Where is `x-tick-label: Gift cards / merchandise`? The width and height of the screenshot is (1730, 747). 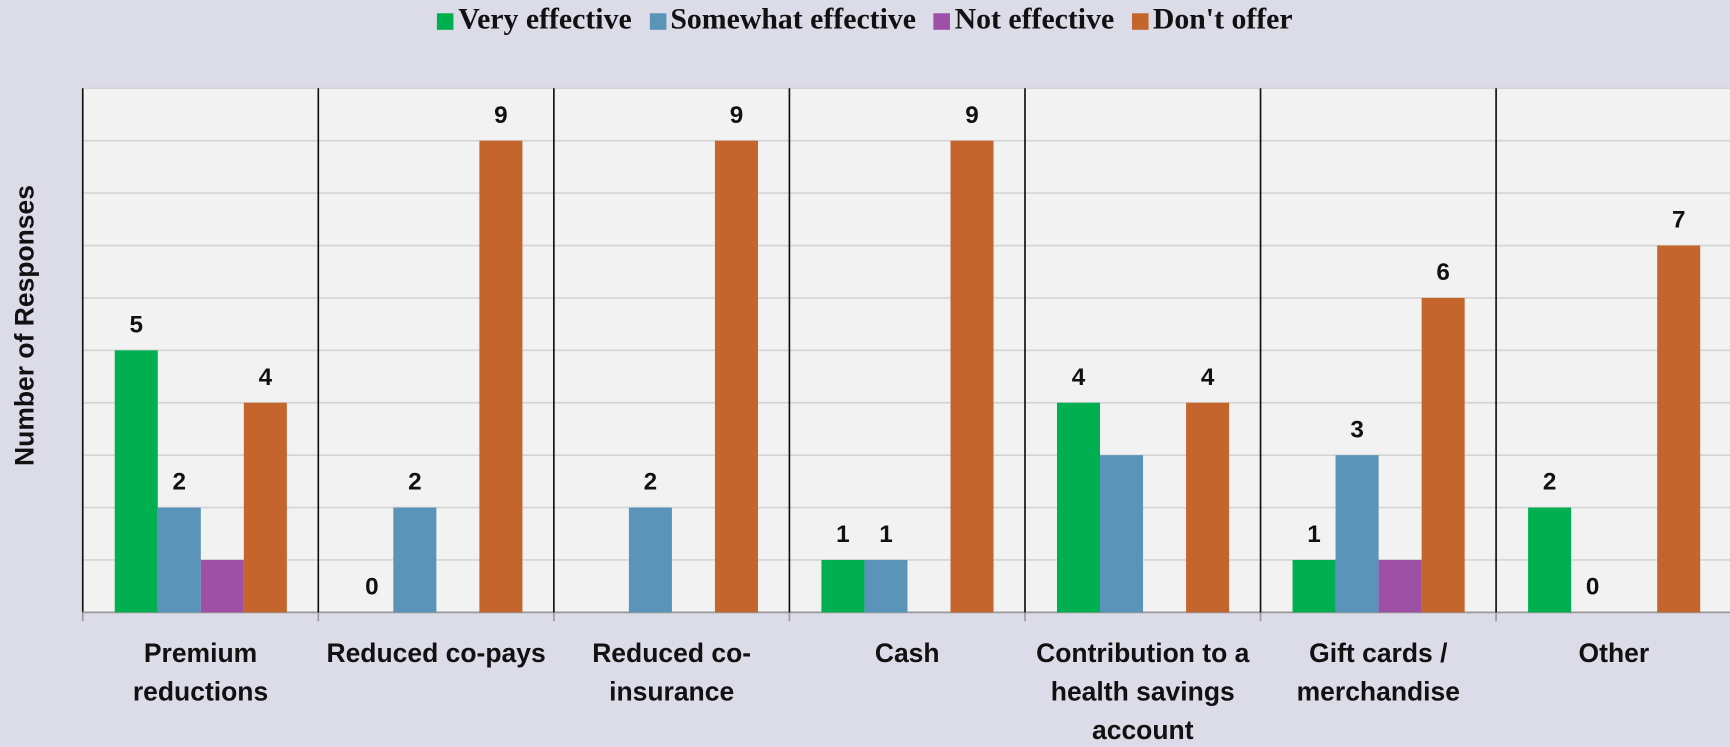 x-tick-label: Gift cards / merchandise is located at coordinates (1378, 673).